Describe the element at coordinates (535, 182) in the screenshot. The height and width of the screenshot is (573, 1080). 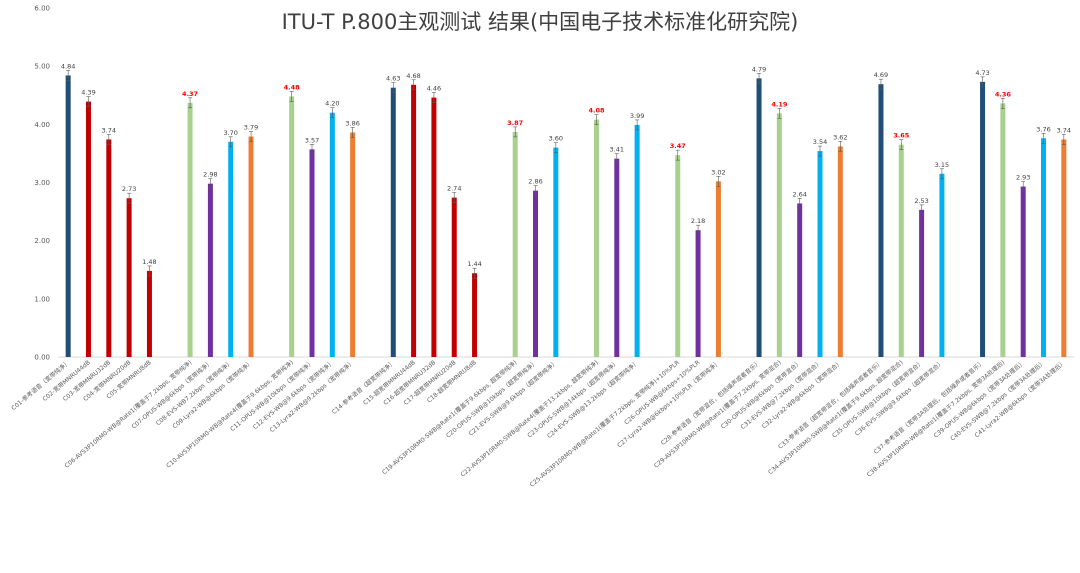
I see `data-label: 2.86` at that location.